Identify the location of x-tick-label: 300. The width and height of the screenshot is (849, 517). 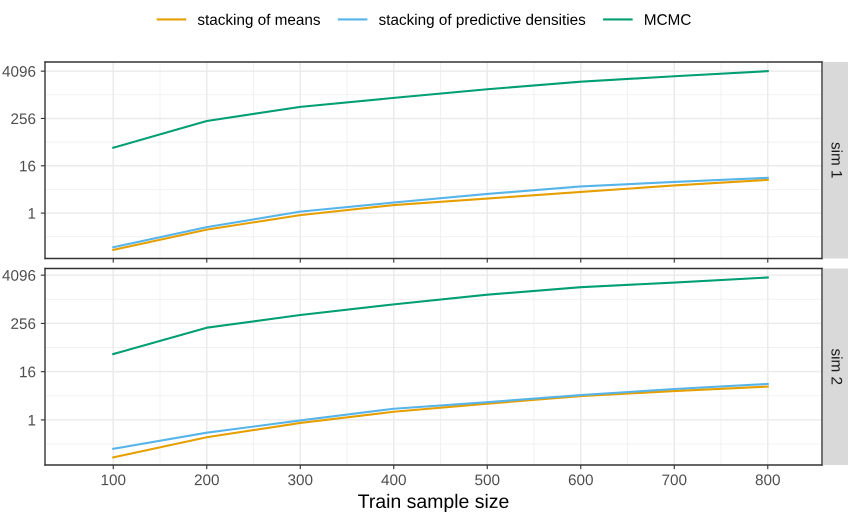
(300, 480).